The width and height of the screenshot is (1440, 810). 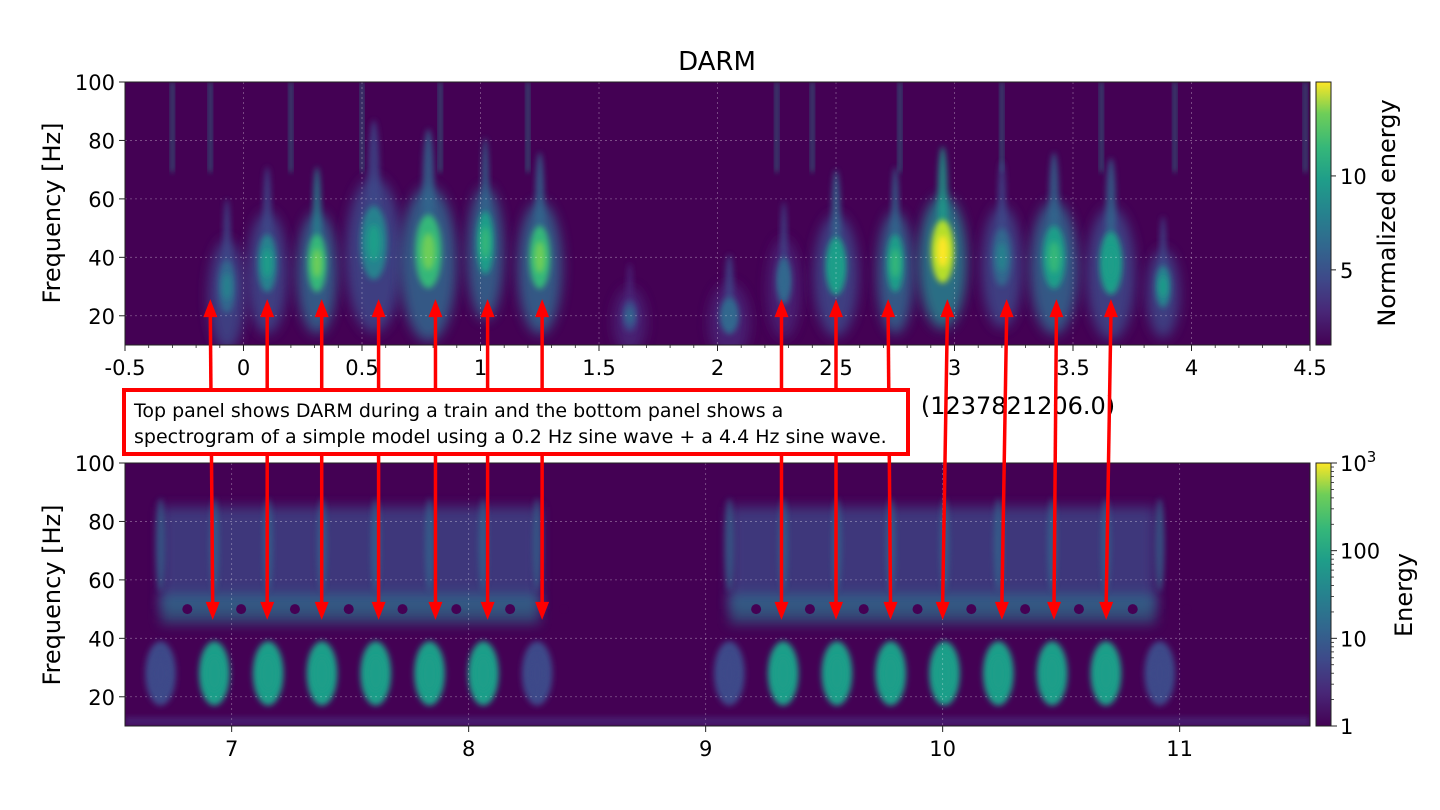 I want to click on x-tick-label: -0.5, so click(x=125, y=368).